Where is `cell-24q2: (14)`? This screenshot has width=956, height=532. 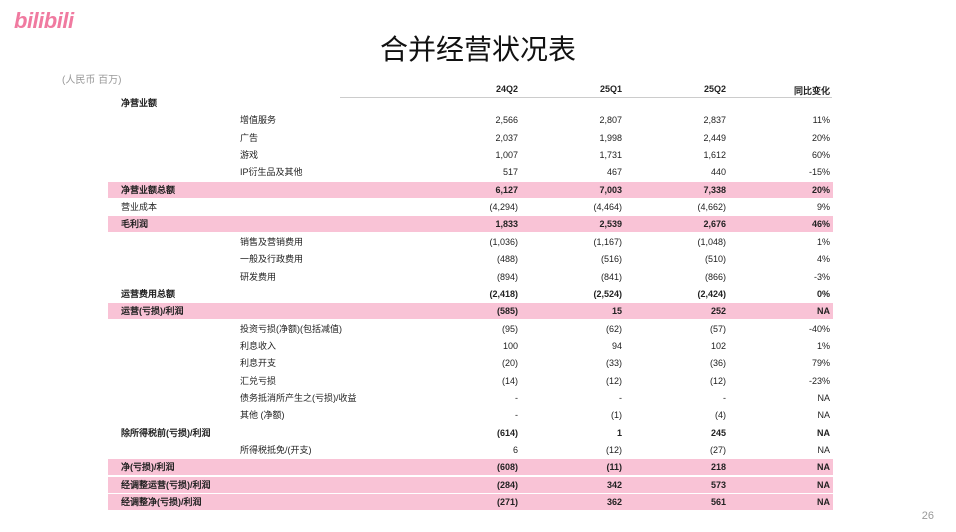 cell-24q2: (14) is located at coordinates (509, 380).